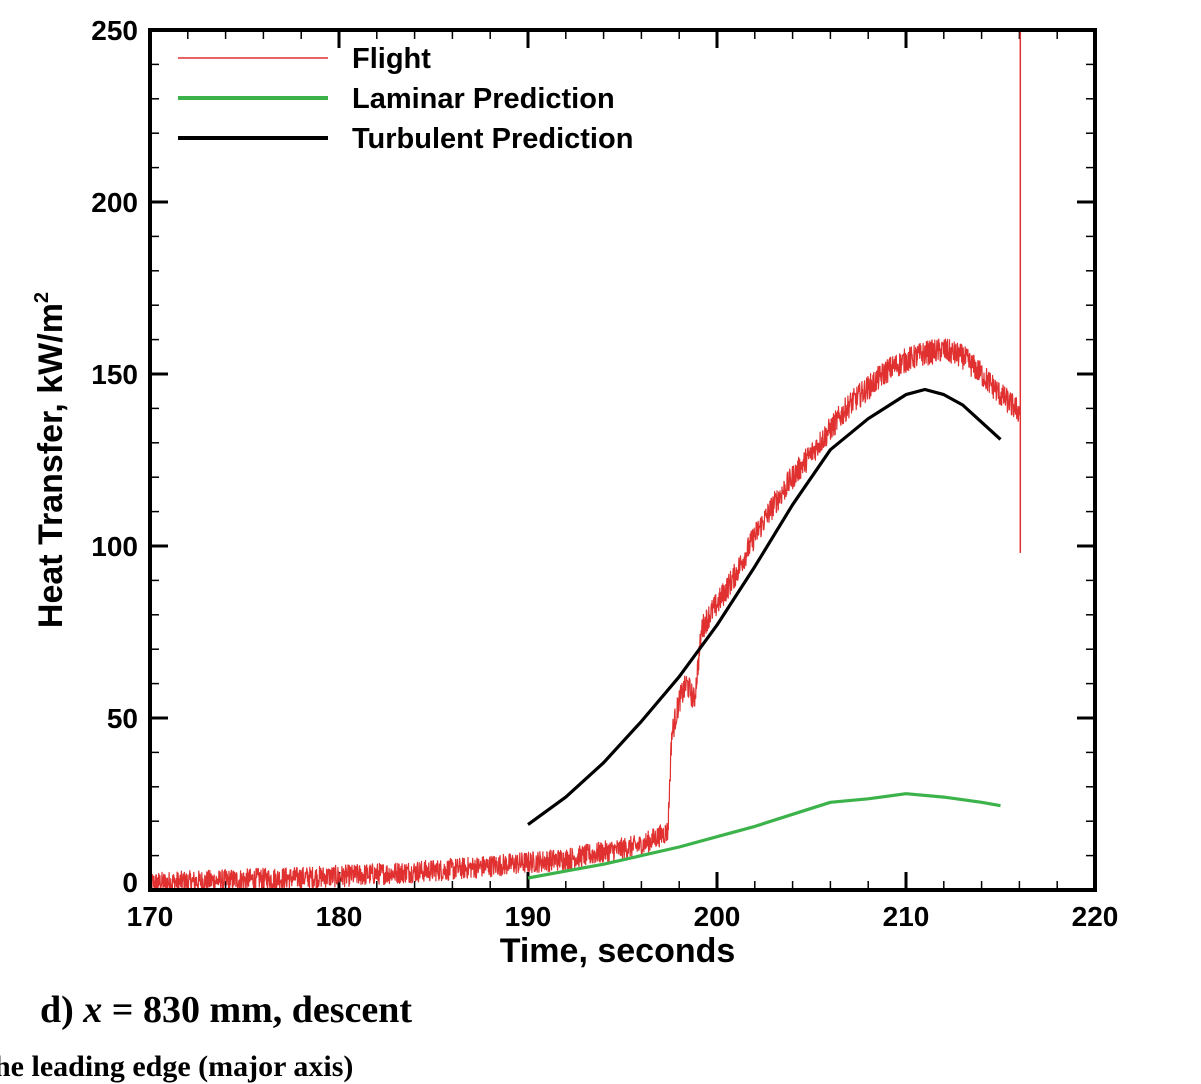  I want to click on y-tick-label: 0, so click(130, 882).